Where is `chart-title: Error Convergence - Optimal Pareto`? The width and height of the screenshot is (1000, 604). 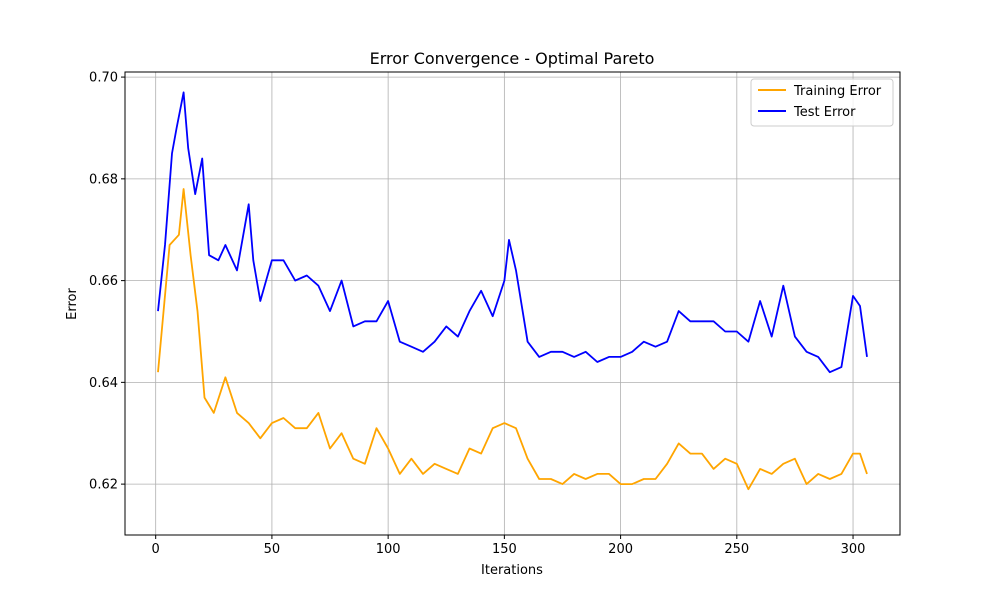
chart-title: Error Convergence - Optimal Pareto is located at coordinates (512, 58).